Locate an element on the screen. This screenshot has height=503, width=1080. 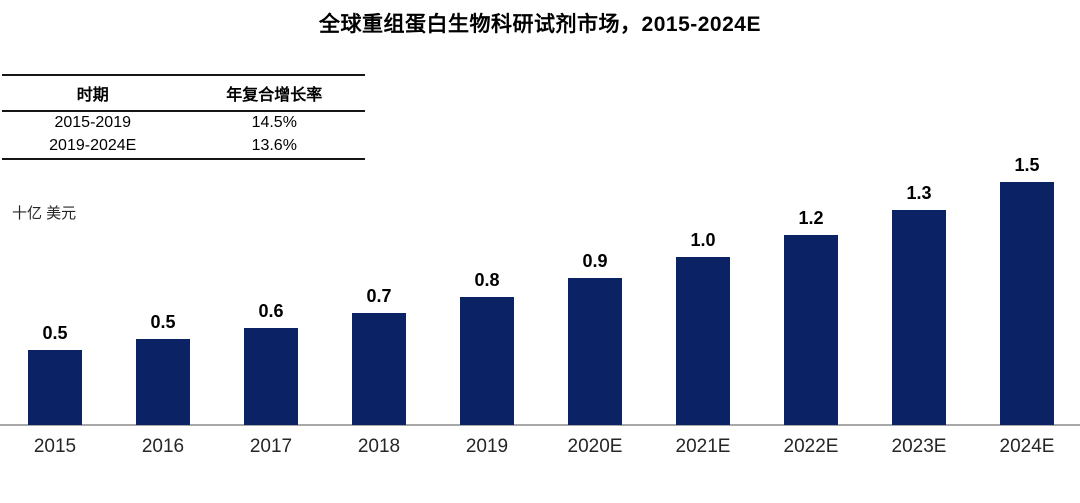
cagr-table-body: 2015-2019 14.5% 2019-2024E 13.6% is located at coordinates (183, 135).